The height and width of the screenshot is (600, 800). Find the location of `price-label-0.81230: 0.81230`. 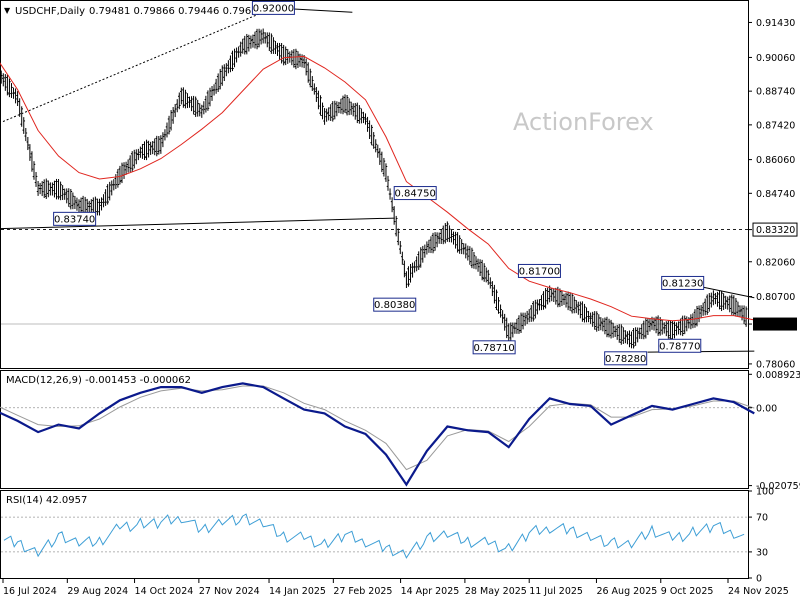

price-label-0.81230: 0.81230 is located at coordinates (683, 282).